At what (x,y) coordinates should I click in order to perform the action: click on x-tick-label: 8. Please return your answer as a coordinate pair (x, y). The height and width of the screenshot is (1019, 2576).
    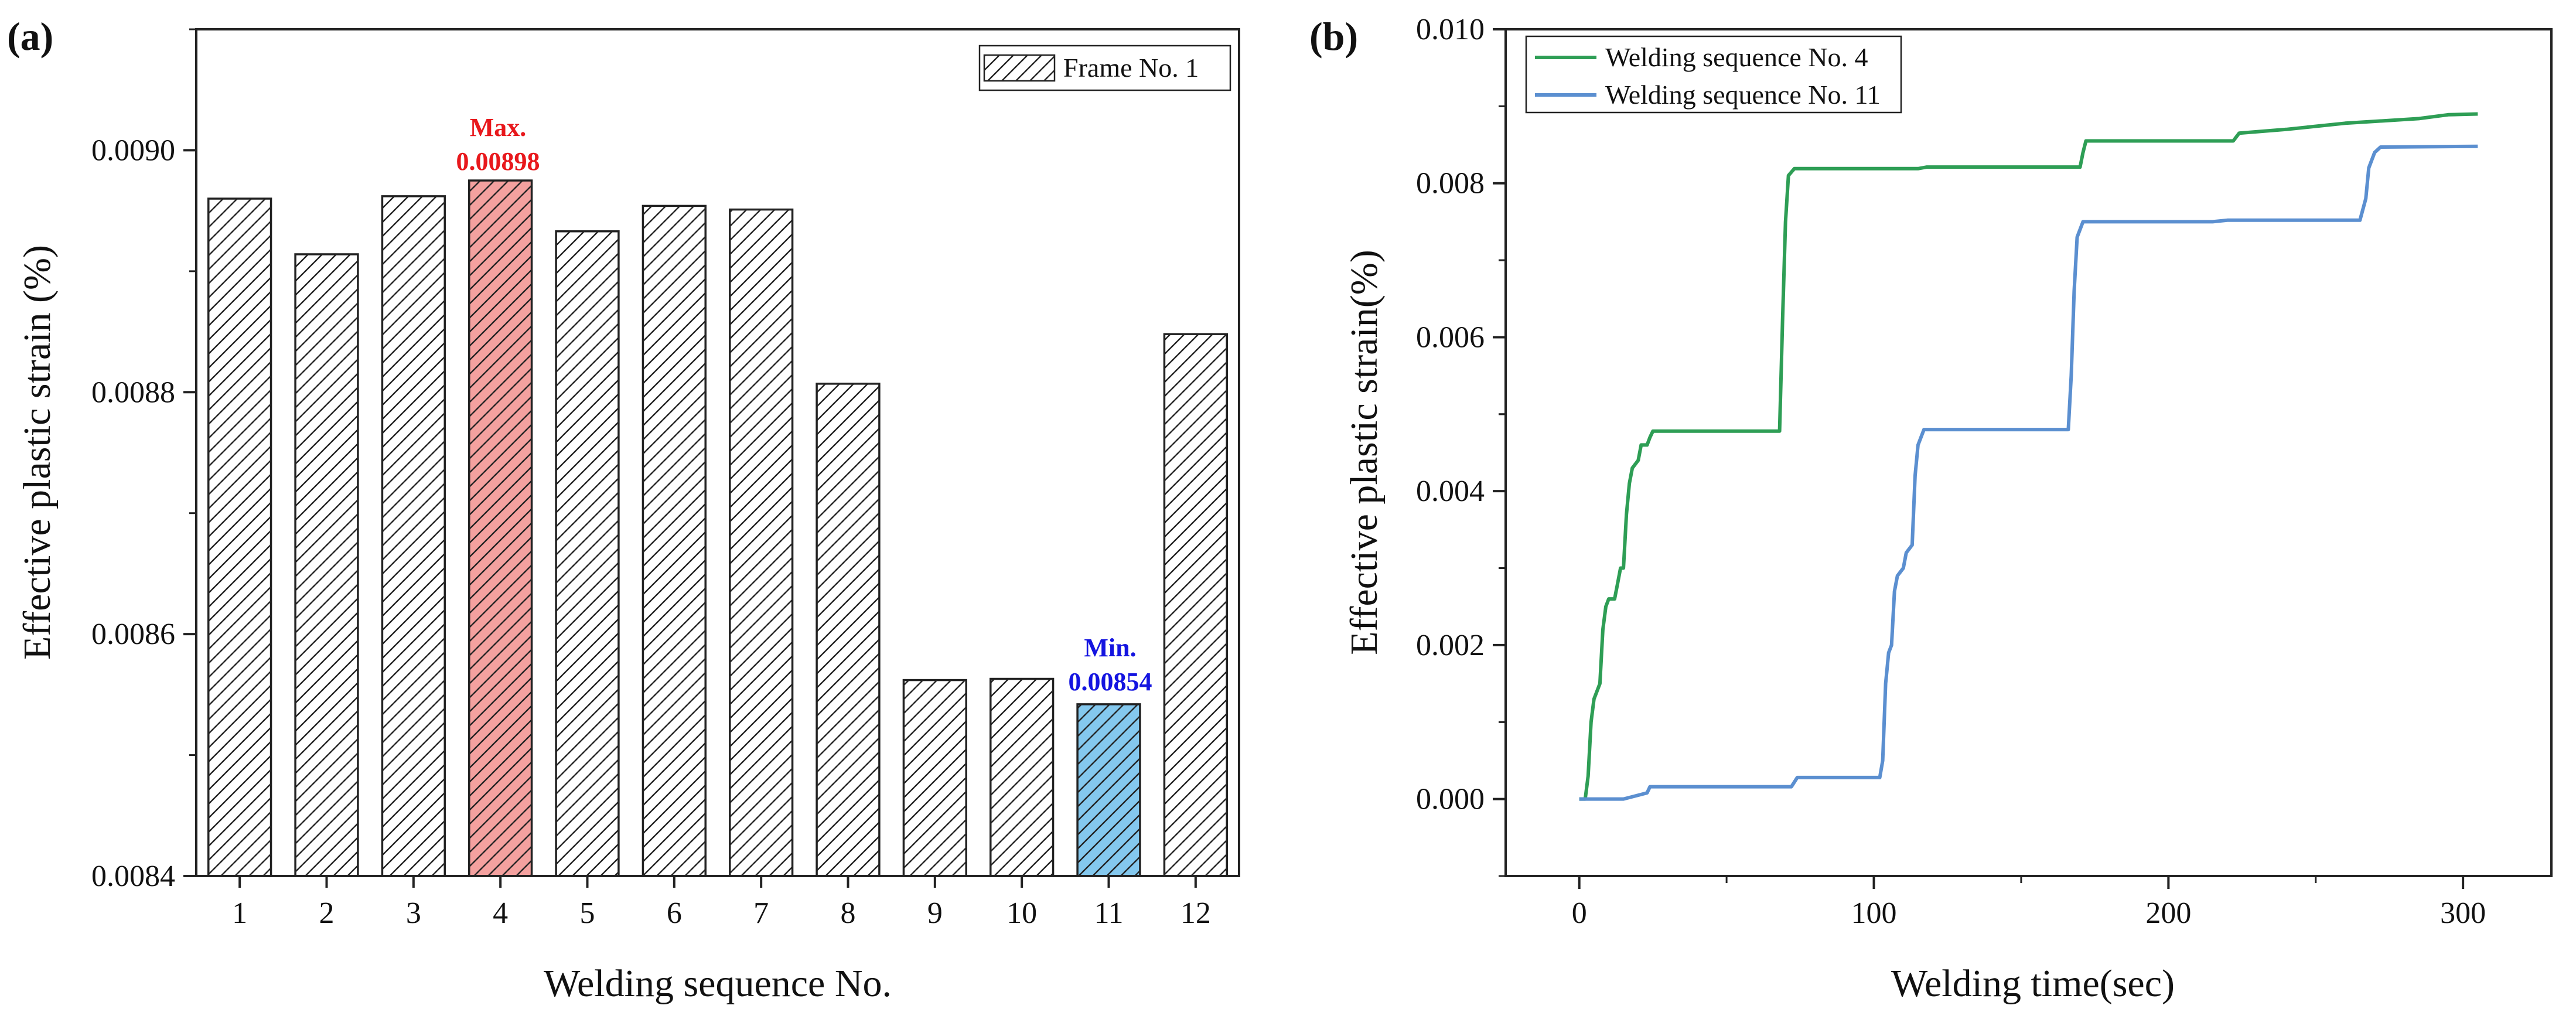
    Looking at the image, I should click on (848, 913).